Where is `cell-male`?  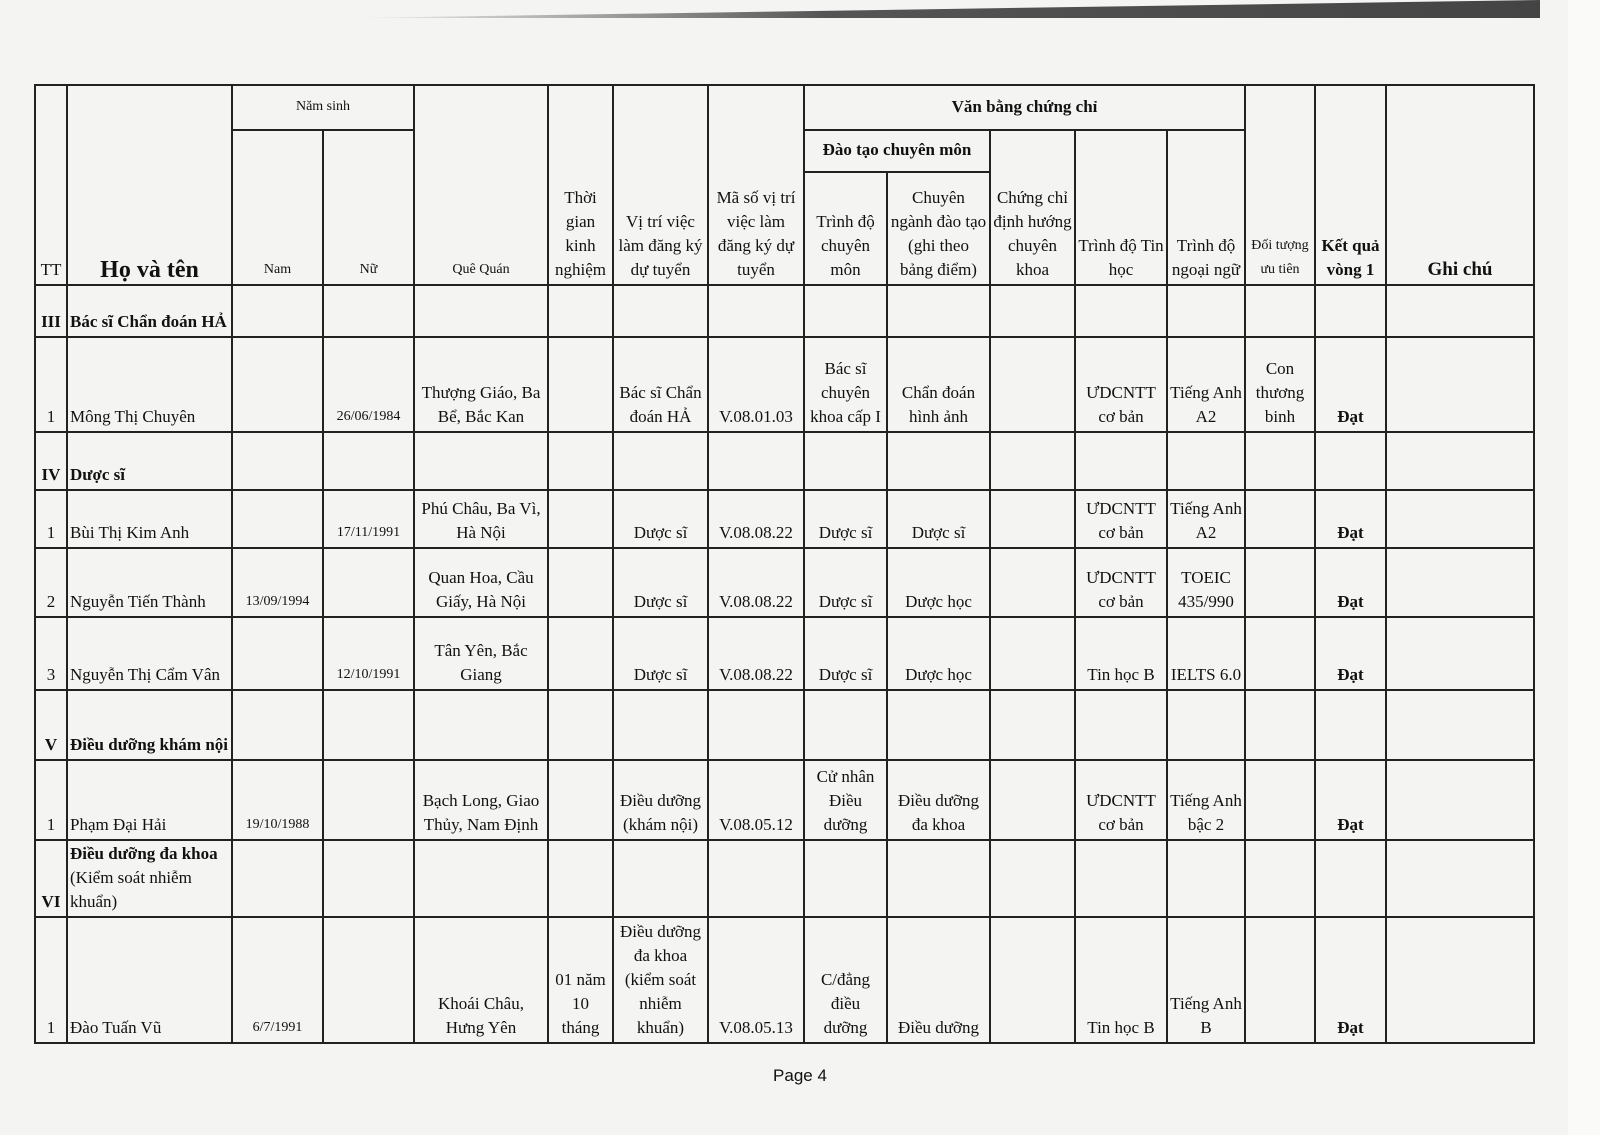
cell-male is located at coordinates (277, 653).